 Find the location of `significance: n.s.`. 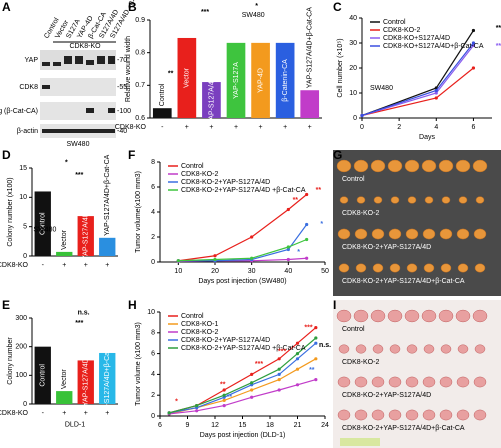

significance: n.s. is located at coordinates (84, 313).